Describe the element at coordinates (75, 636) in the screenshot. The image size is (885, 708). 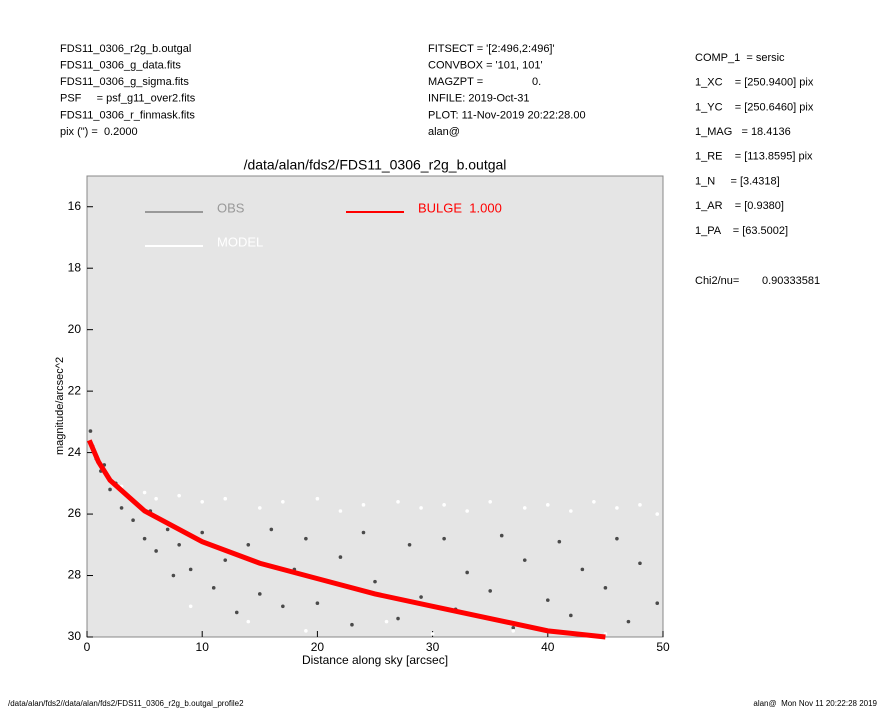
I see `y-tick-label: 30` at that location.